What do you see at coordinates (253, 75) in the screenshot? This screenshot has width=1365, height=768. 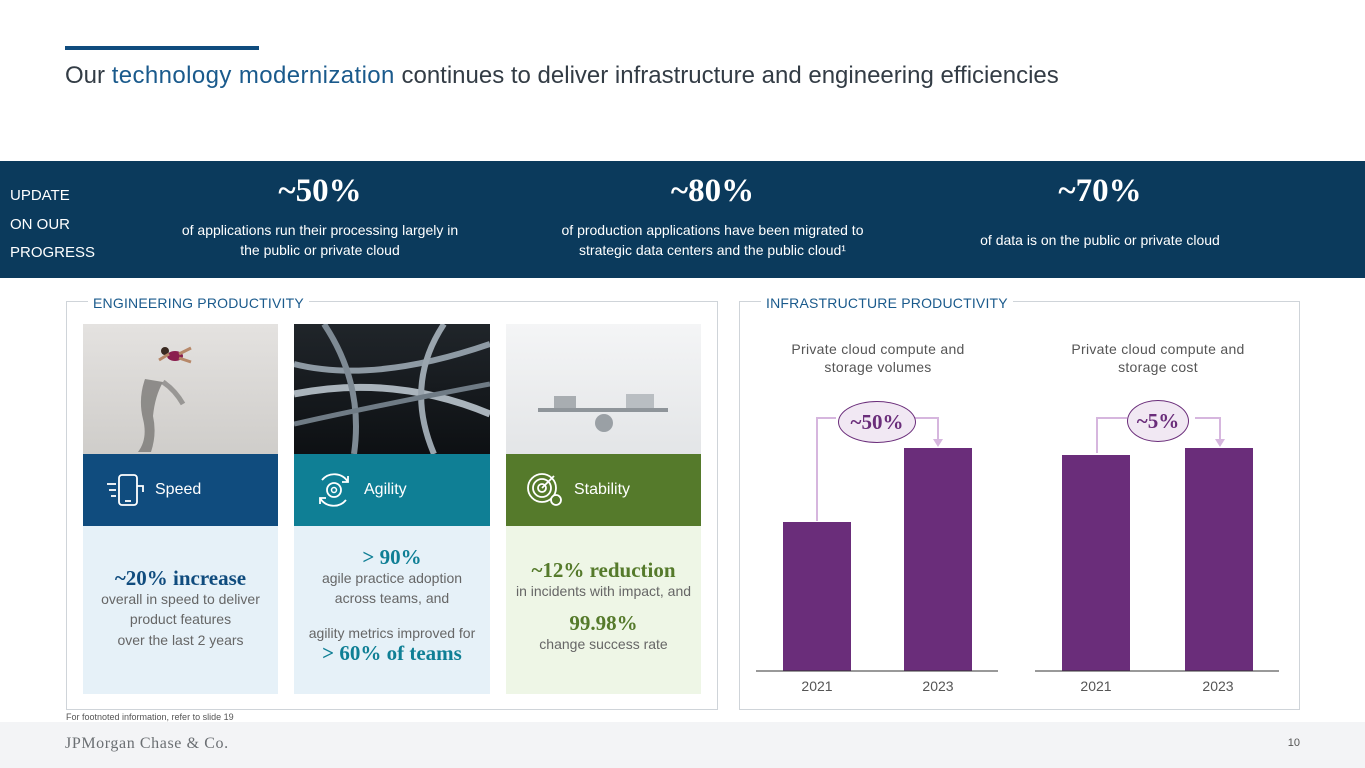 I see `title-highlight: technology modernization` at bounding box center [253, 75].